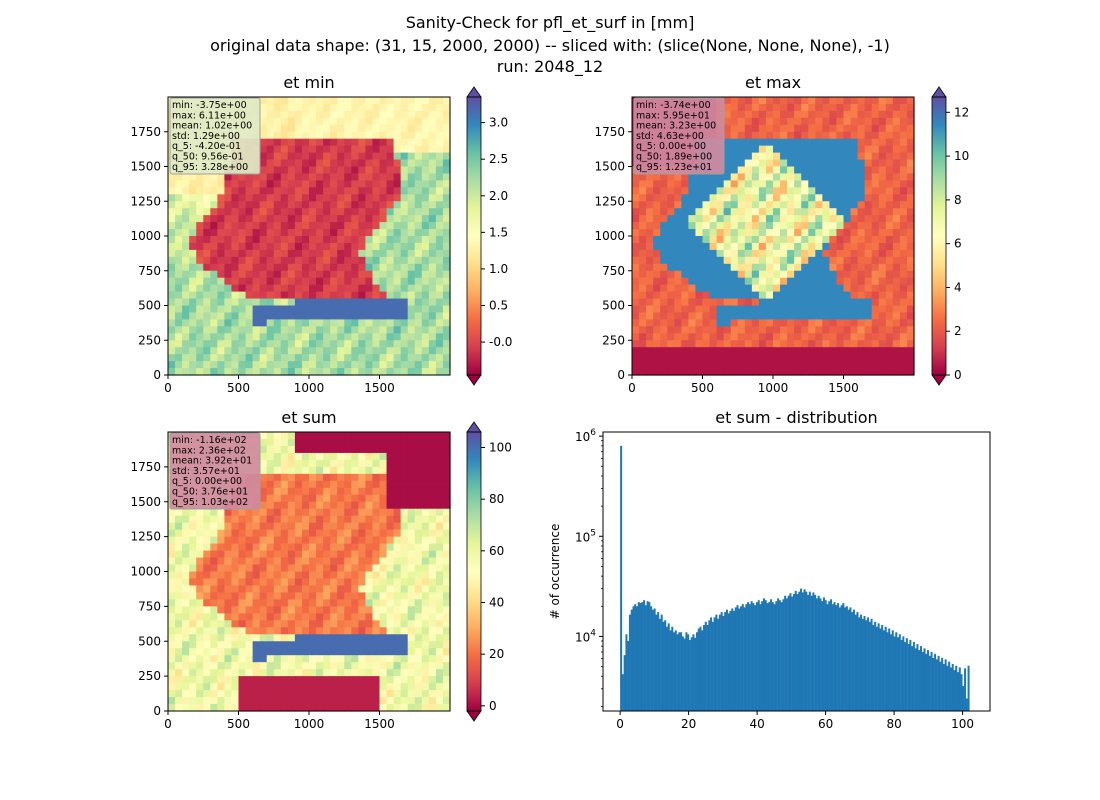 Image resolution: width=1100 pixels, height=800 pixels. I want to click on heatmap-cells, so click(309, 236).